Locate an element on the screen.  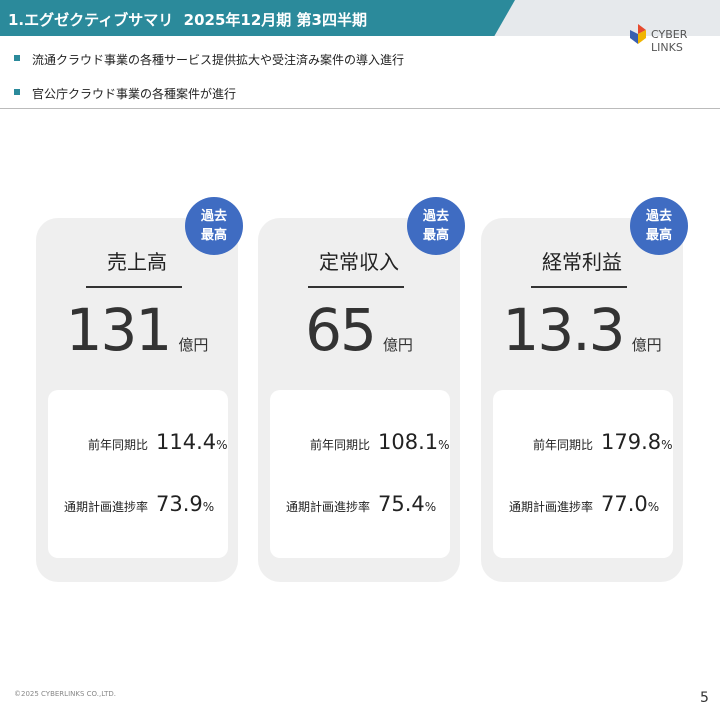
detail-row: 通期計画進捗率 75.4% is located at coordinates (360, 504).